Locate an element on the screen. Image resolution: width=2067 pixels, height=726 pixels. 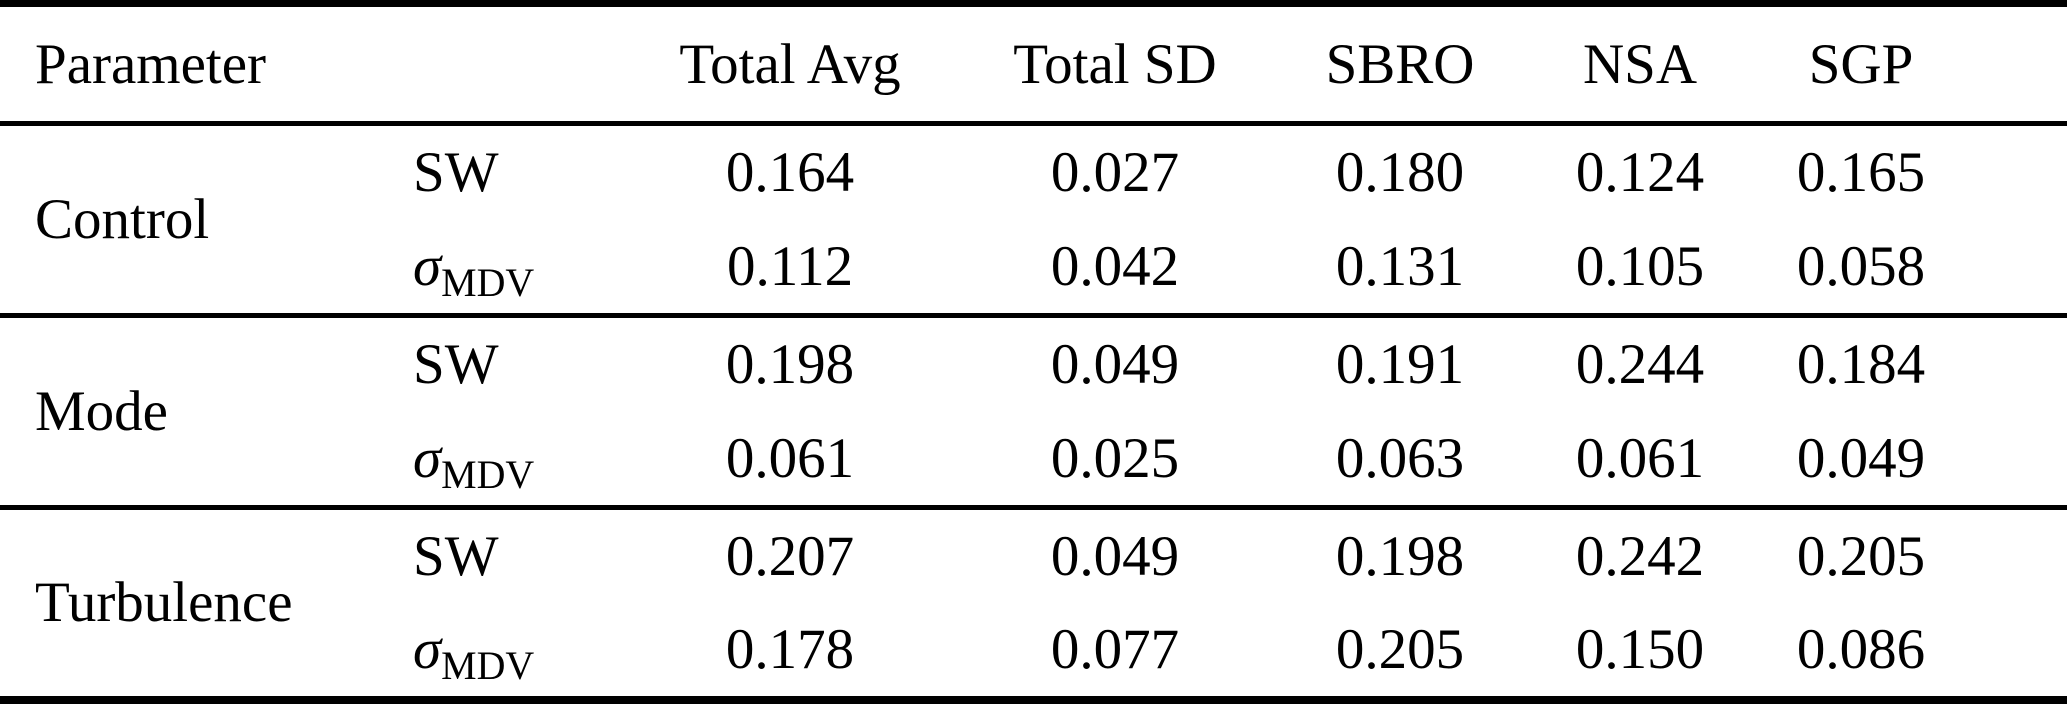
header-cell-total-avg: Total Avg is located at coordinates (790, 64).